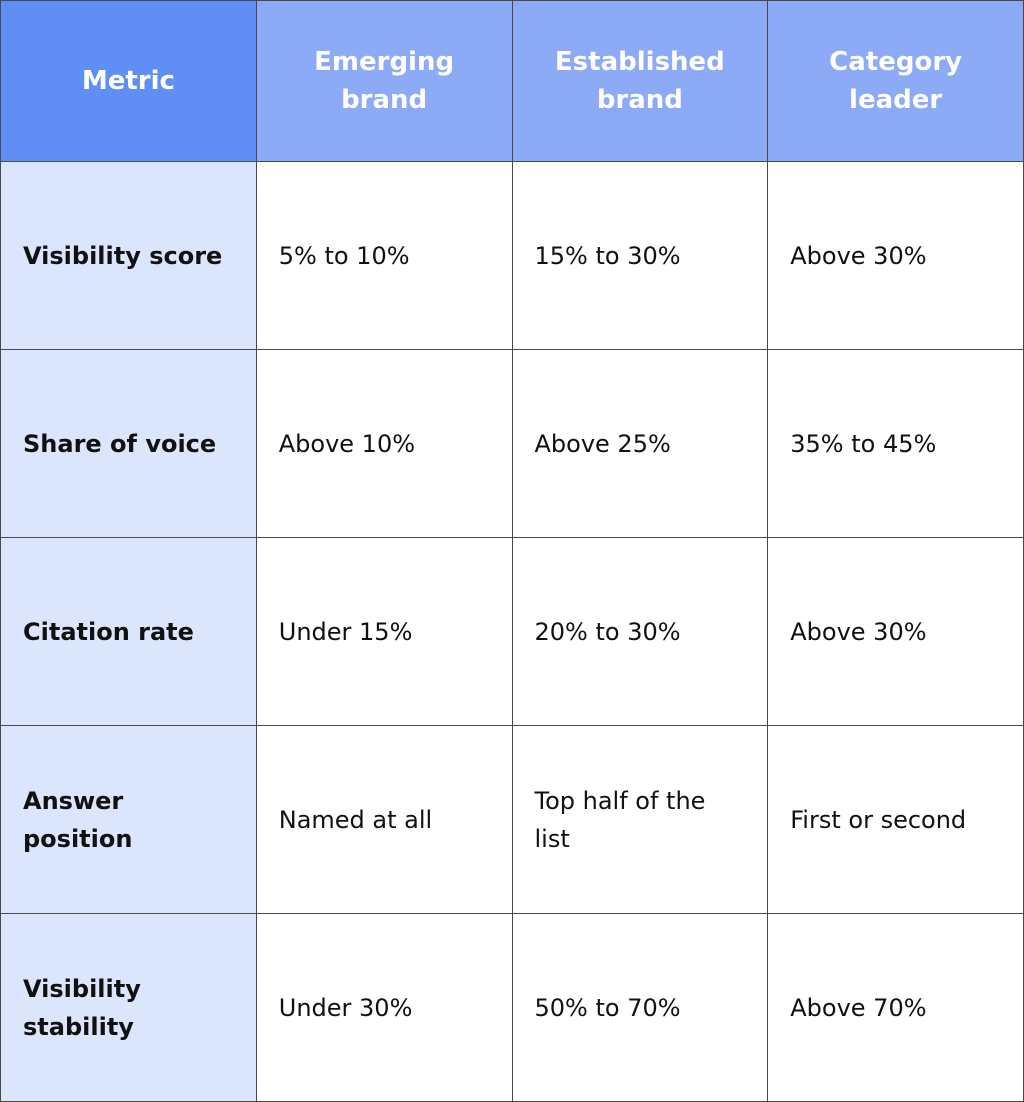 This screenshot has height=1102, width=1024. What do you see at coordinates (607, 1007) in the screenshot?
I see `cell-text: 50% to 70%` at bounding box center [607, 1007].